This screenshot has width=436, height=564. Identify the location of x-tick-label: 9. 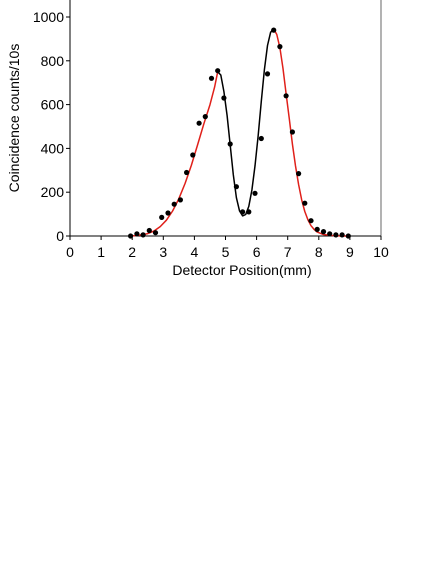
(350, 252).